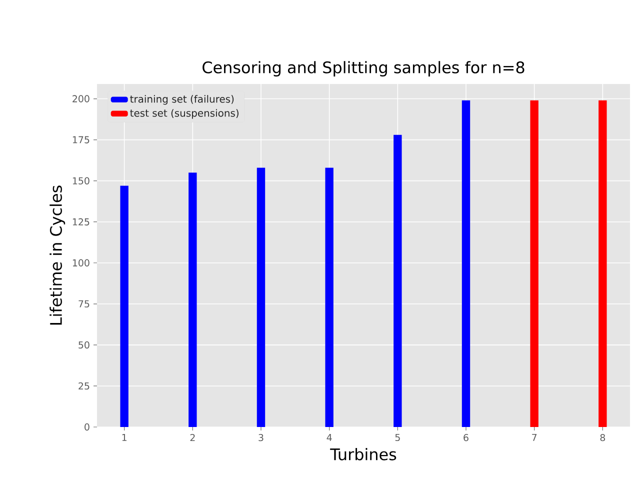  I want to click on x-tick-label: 2, so click(192, 438).